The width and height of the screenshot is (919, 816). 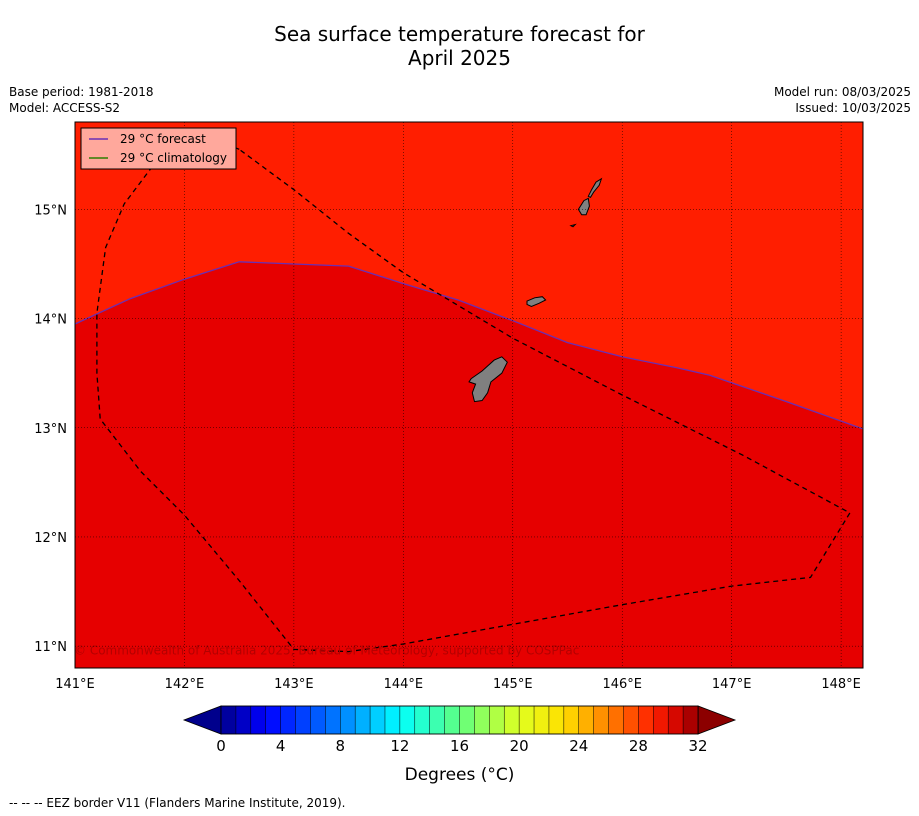 What do you see at coordinates (460, 775) in the screenshot?
I see `colorbar-axis-label: Degrees (°C)` at bounding box center [460, 775].